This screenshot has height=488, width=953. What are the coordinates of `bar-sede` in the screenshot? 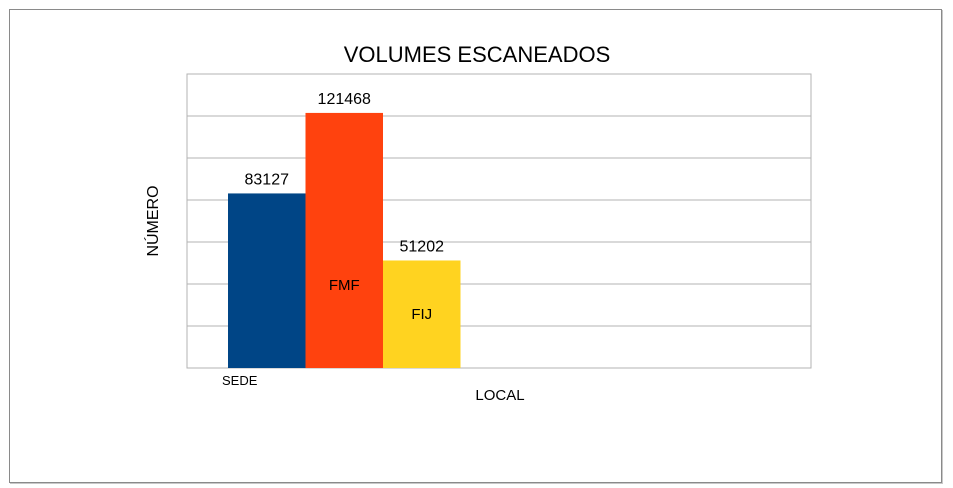 It's located at (267, 280).